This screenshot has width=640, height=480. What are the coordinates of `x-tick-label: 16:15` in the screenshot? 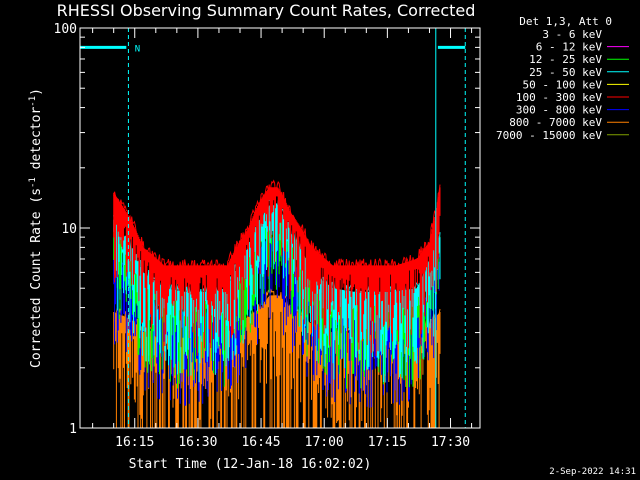 It's located at (134, 442).